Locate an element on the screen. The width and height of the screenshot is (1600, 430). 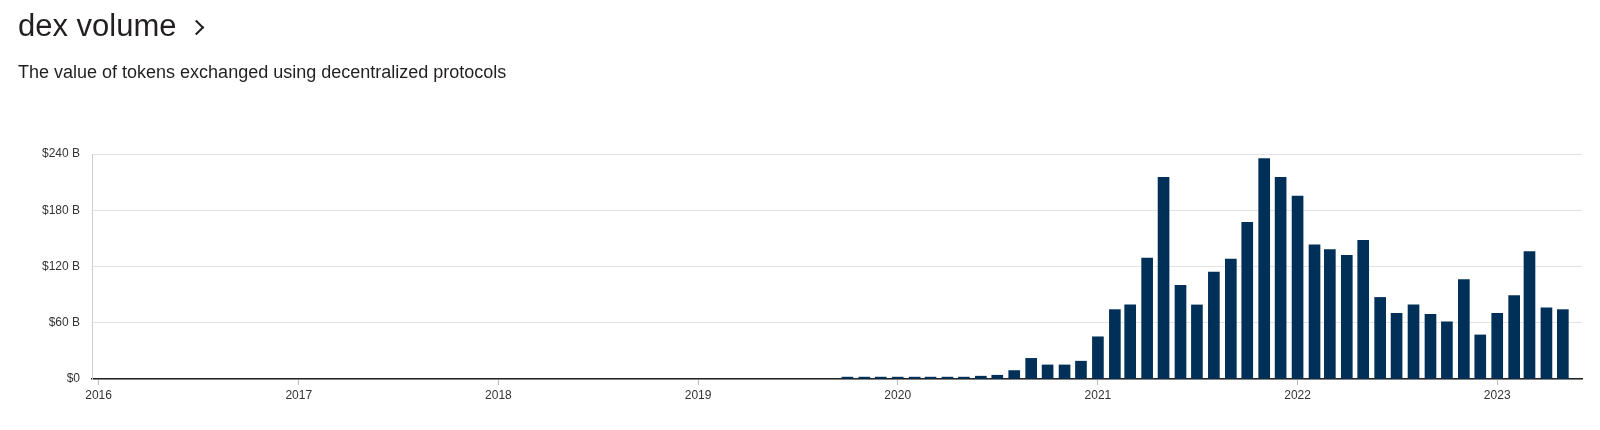
x-tick-label: 2023 is located at coordinates (1497, 394).